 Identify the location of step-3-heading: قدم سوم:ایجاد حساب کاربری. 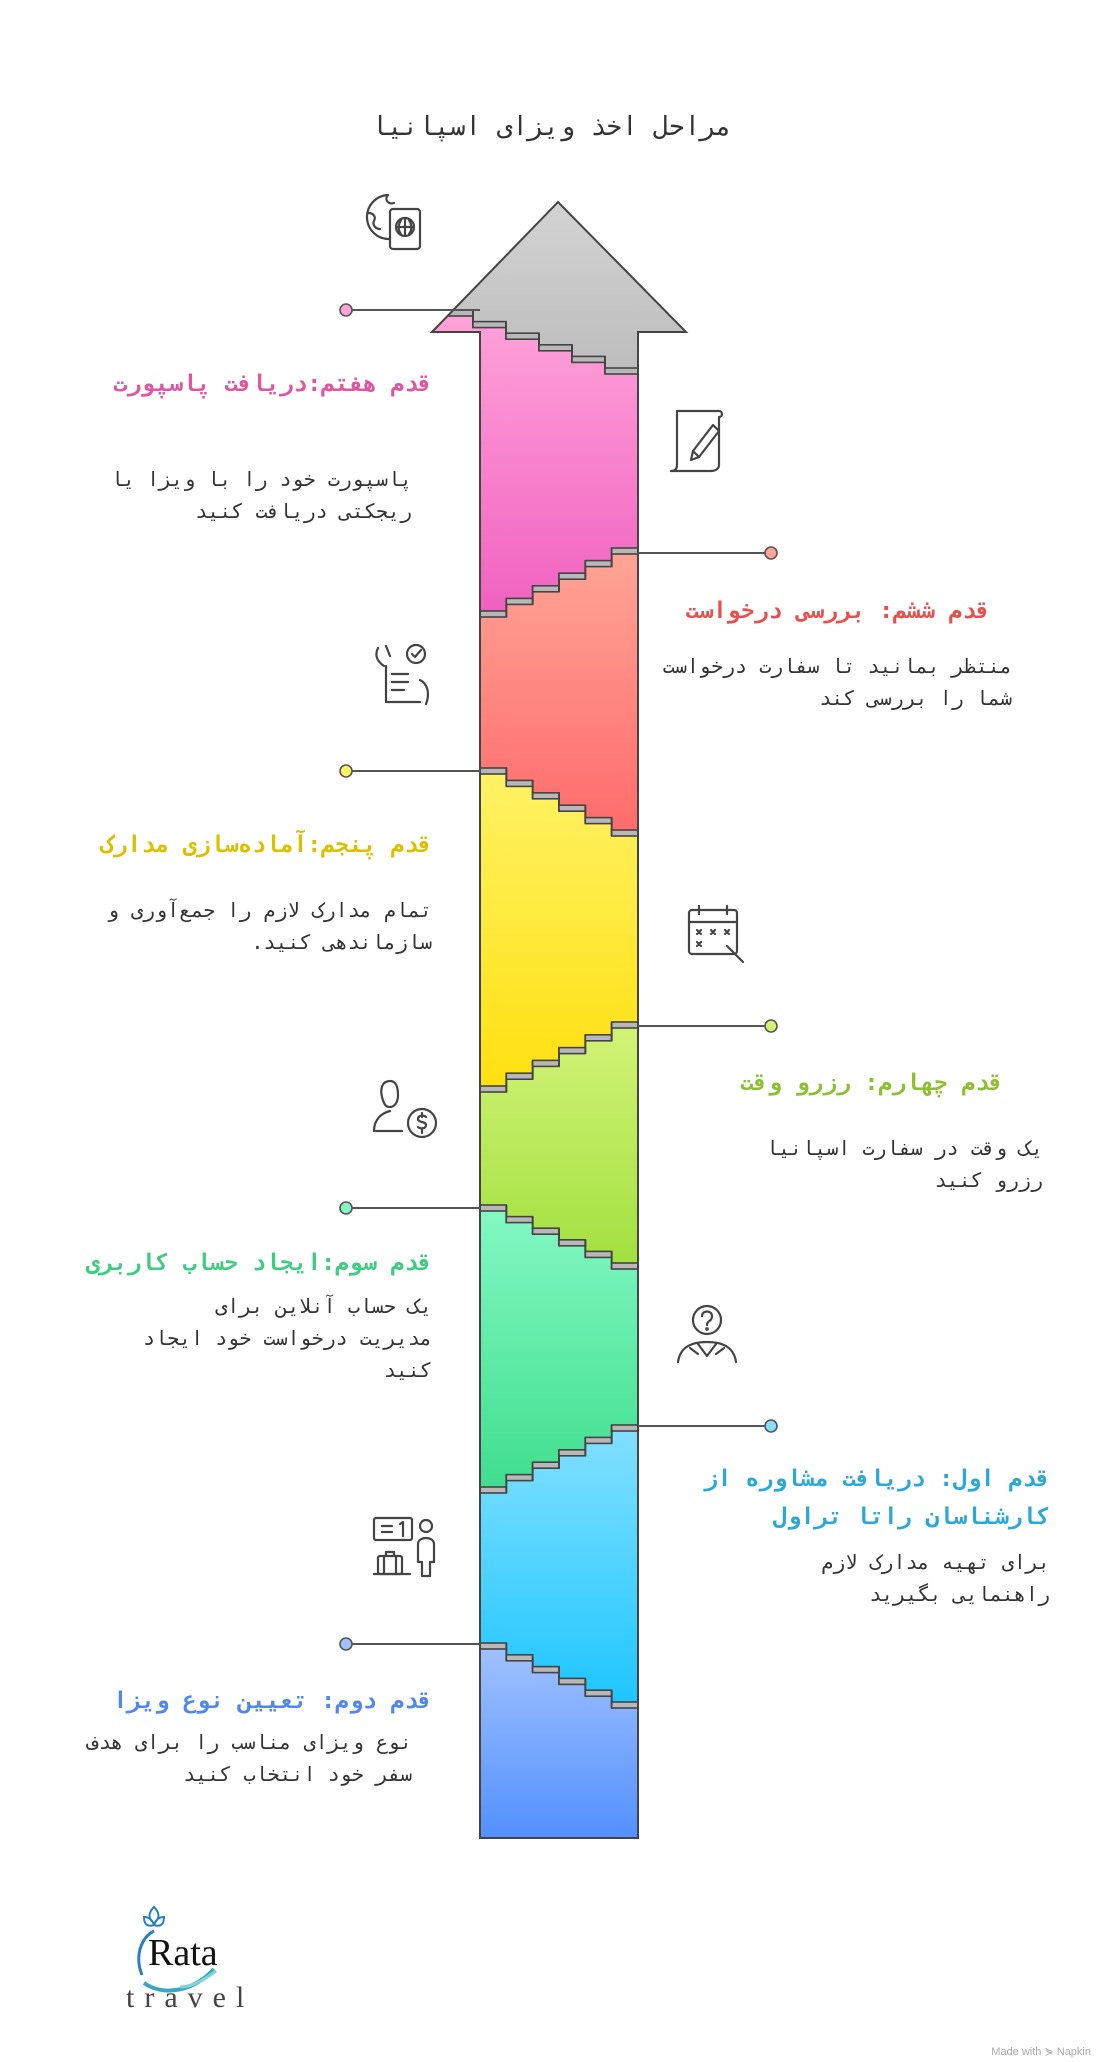
(258, 1263).